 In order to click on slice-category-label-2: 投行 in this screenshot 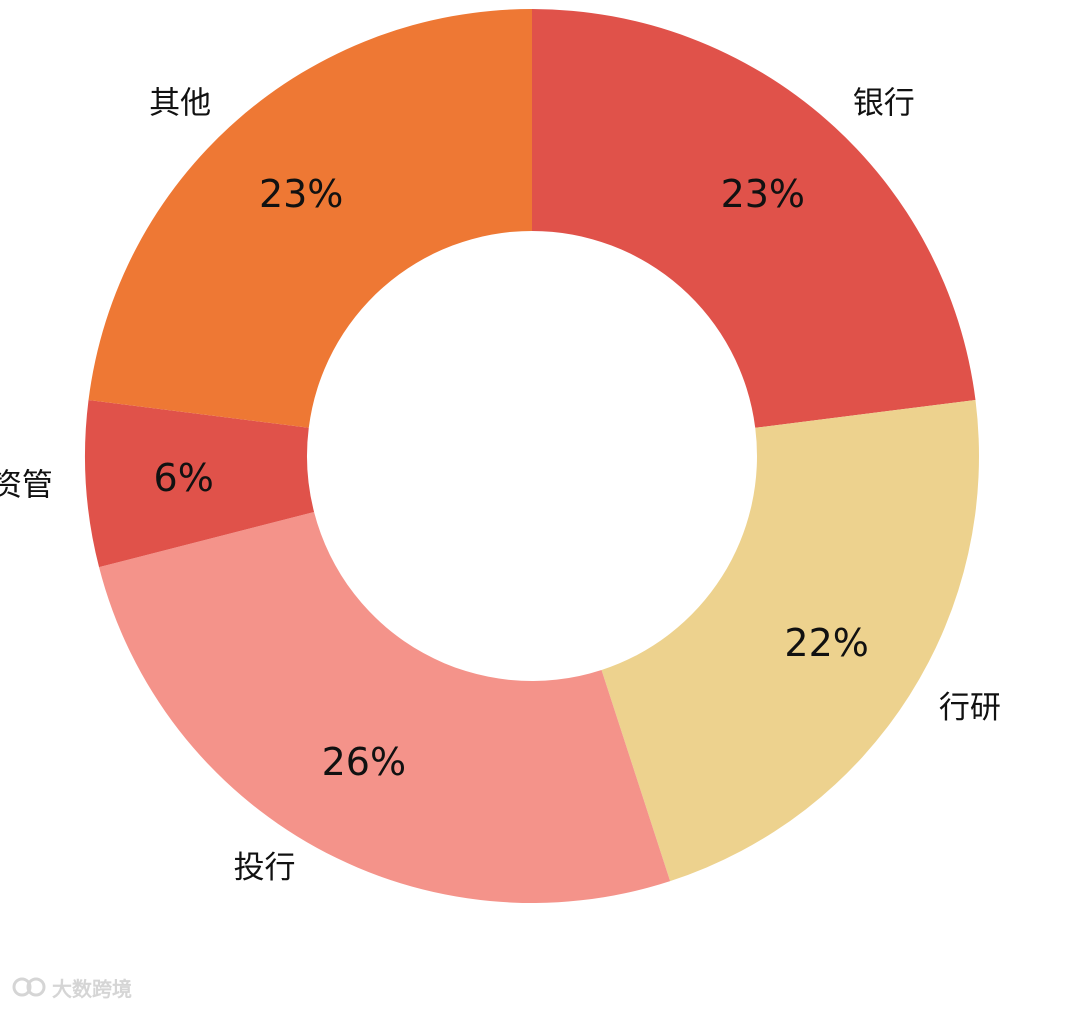, I will do `click(265, 868)`.